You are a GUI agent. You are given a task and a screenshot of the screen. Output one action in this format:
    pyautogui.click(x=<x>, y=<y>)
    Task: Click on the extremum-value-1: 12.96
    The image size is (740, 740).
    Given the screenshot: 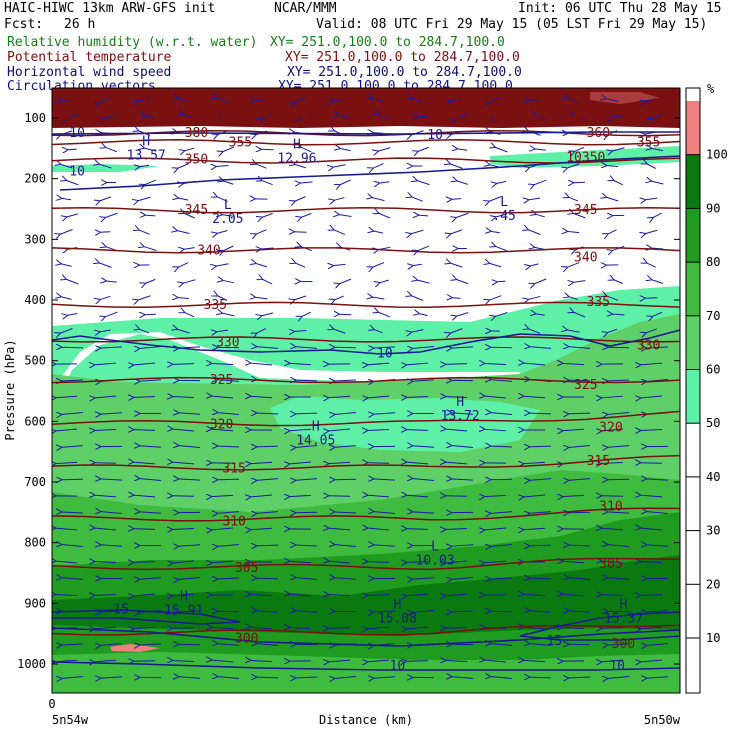 What is the action you would take?
    pyautogui.click(x=296, y=158)
    